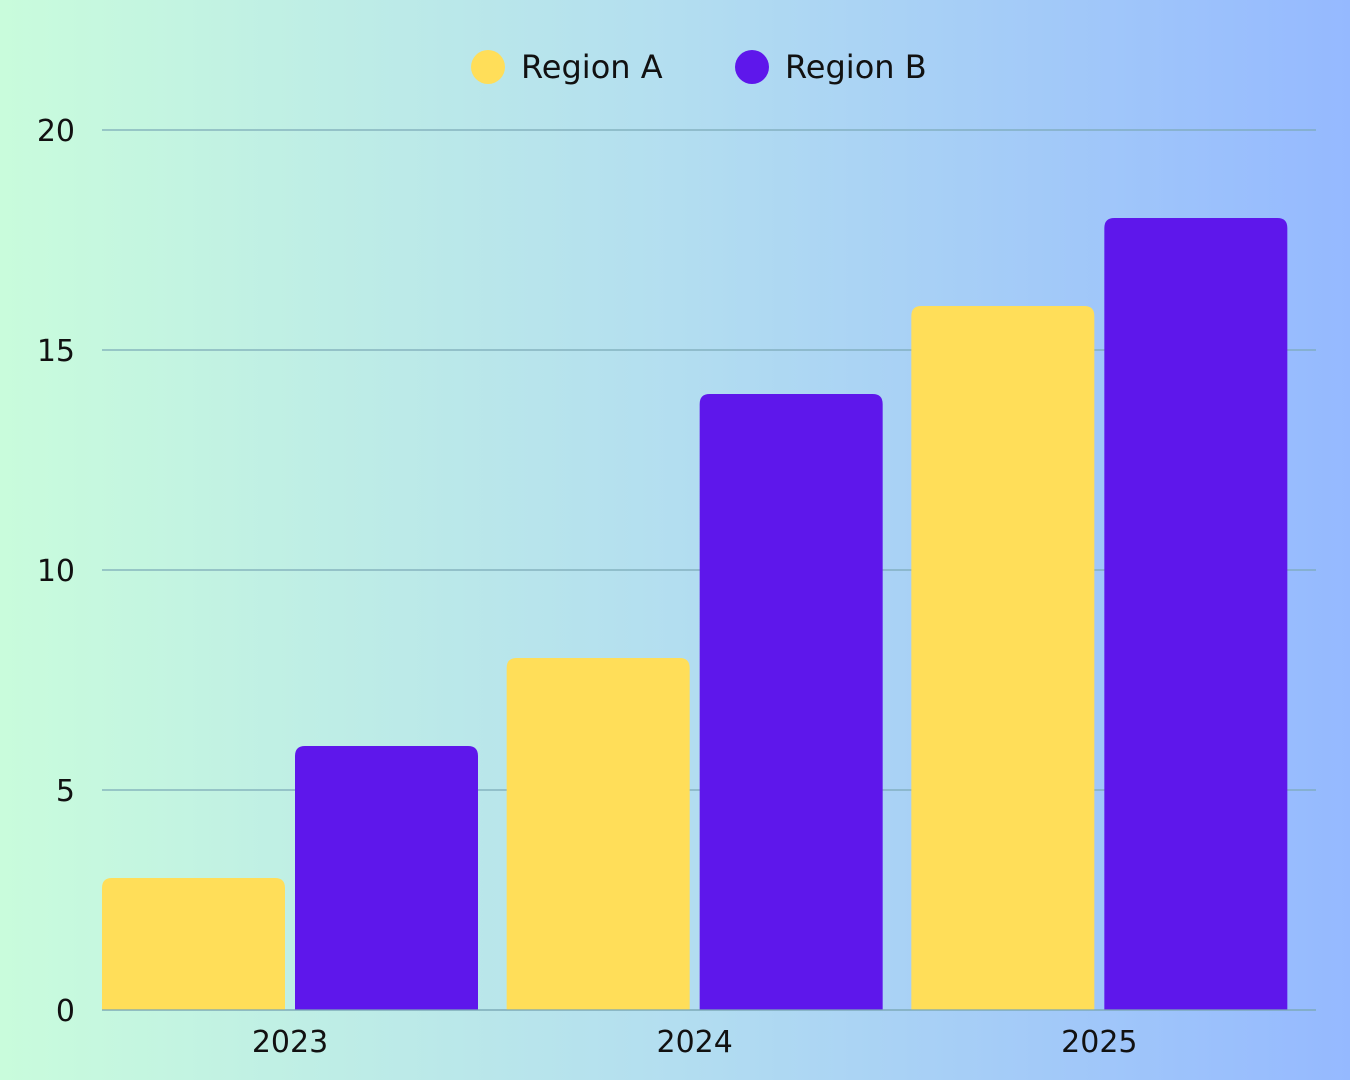 The width and height of the screenshot is (1350, 1080). What do you see at coordinates (193, 944) in the screenshot?
I see `bar-region-a-2023` at bounding box center [193, 944].